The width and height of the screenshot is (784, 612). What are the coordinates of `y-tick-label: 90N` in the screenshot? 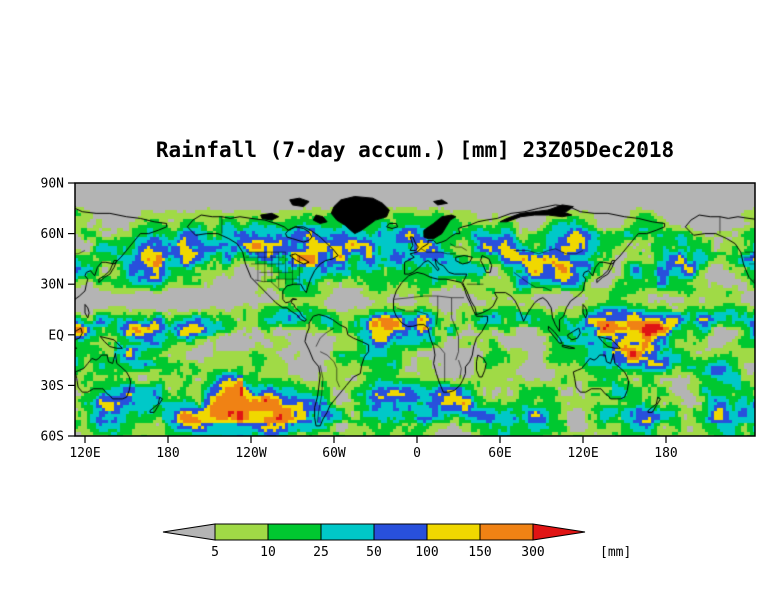 It's located at (52, 184).